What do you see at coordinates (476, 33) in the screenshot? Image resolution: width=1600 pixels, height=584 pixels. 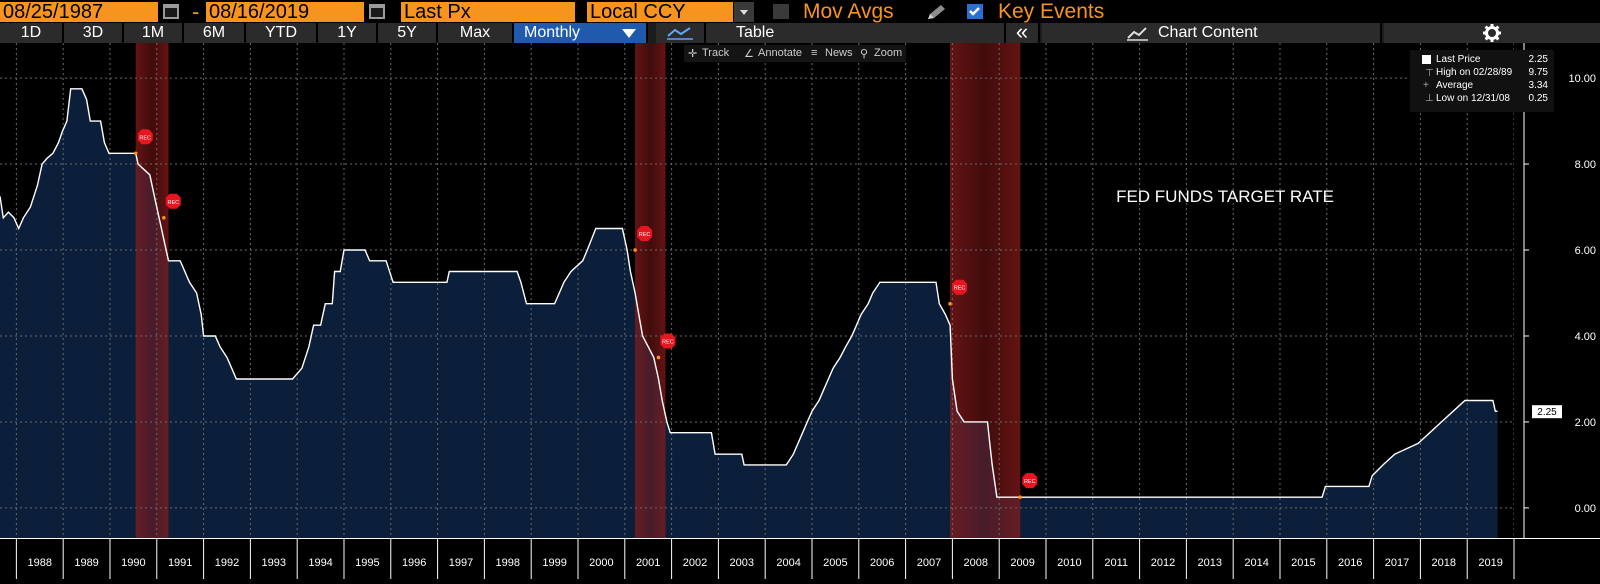 I see `tab-max: Max` at bounding box center [476, 33].